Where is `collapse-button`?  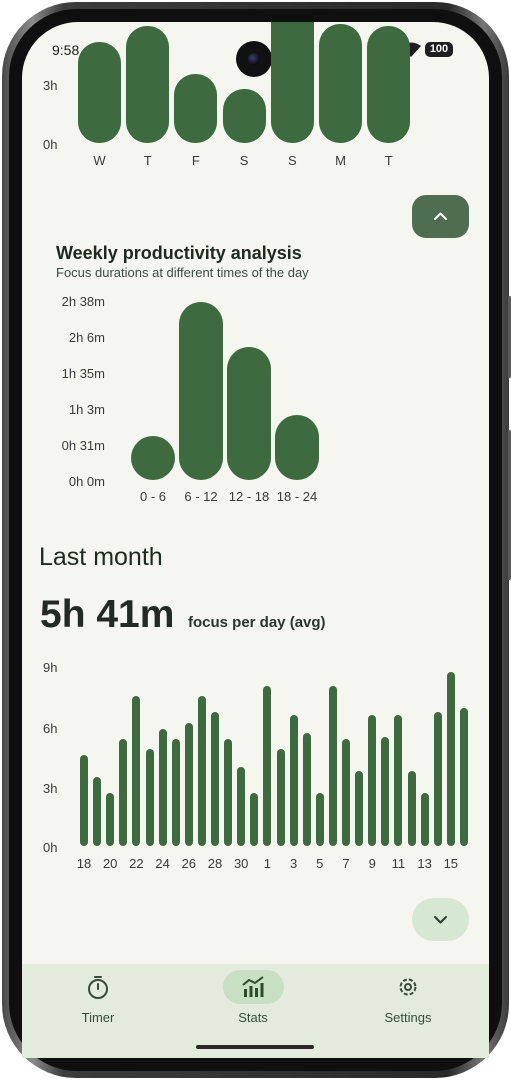
collapse-button is located at coordinates (440, 216).